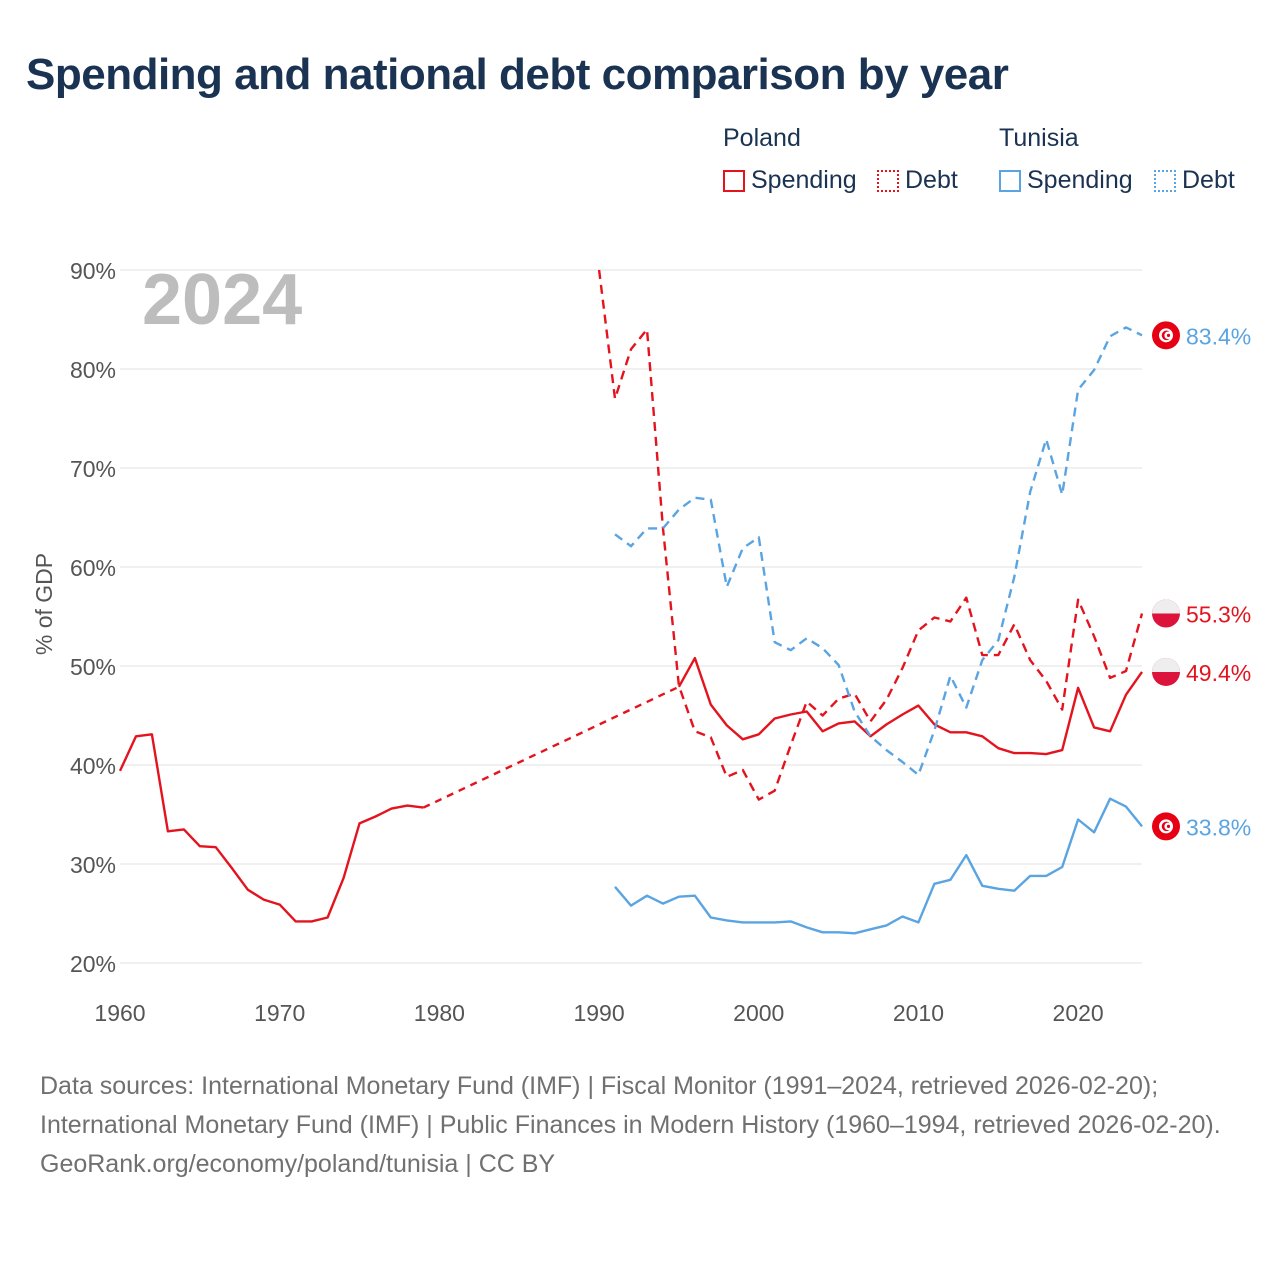 The height and width of the screenshot is (1280, 1280). Describe the element at coordinates (93, 568) in the screenshot. I see `y-tick-label: 60%` at that location.